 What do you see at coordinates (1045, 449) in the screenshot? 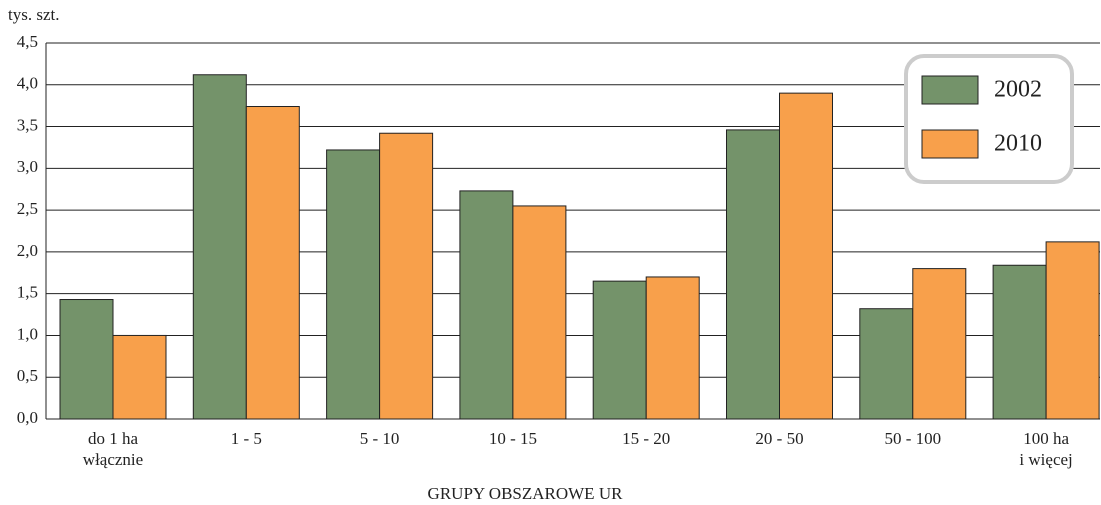
I see `x-tick-label: 100 ha i więcej` at bounding box center [1045, 449].